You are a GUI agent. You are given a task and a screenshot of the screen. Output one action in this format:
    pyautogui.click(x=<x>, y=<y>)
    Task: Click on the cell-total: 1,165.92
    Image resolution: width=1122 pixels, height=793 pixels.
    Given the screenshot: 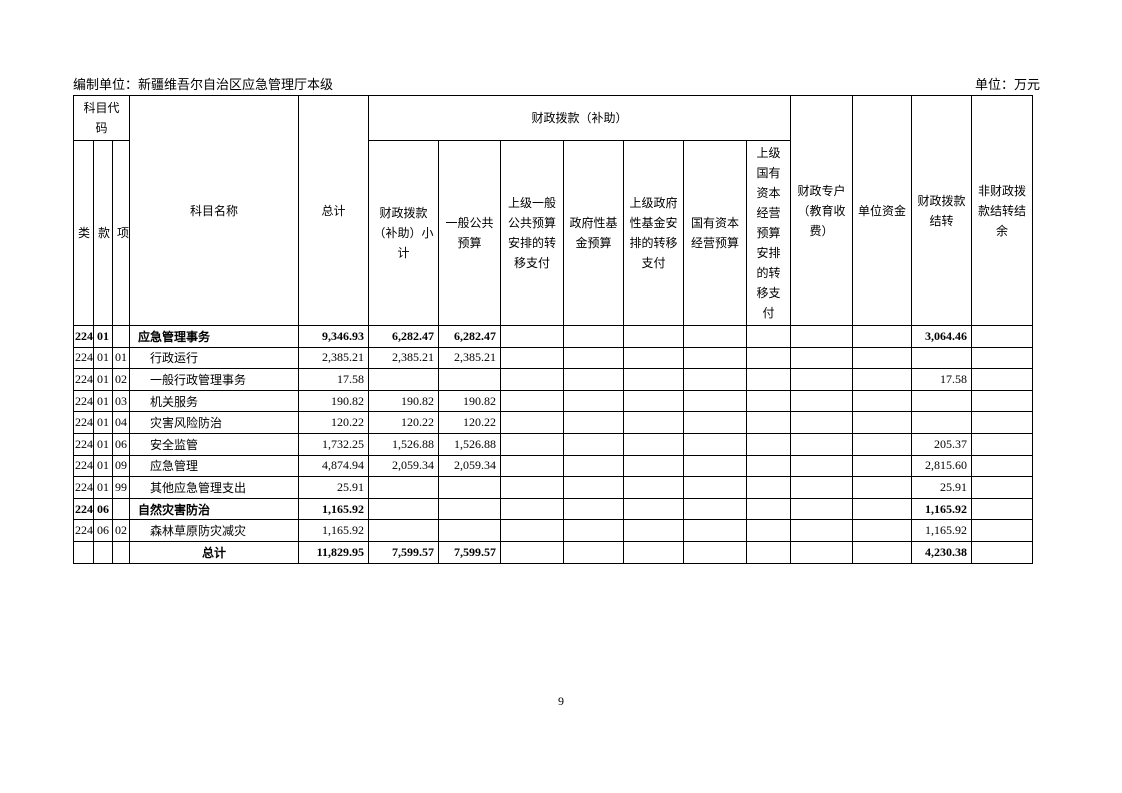 What is the action you would take?
    pyautogui.click(x=334, y=530)
    